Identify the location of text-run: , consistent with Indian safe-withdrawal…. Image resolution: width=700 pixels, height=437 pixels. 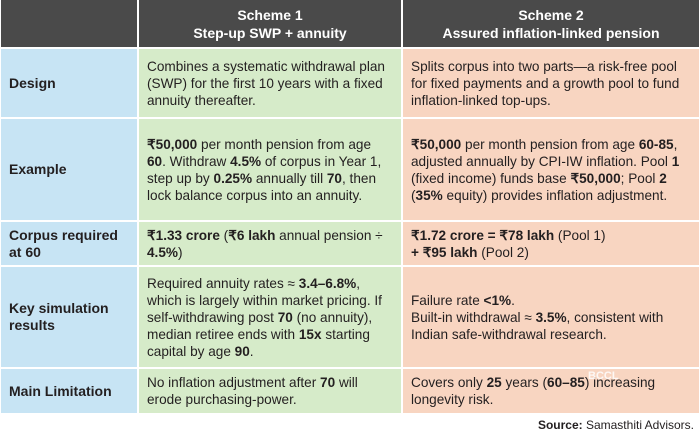
(537, 325).